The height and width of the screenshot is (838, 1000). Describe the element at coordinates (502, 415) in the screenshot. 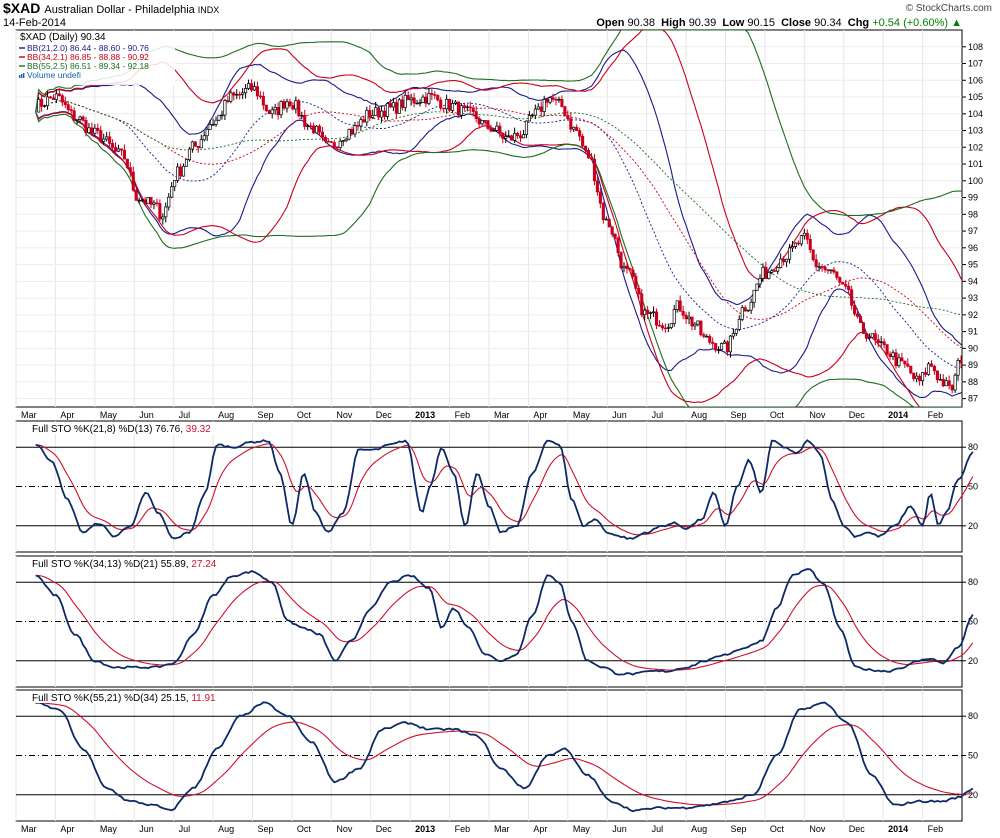

I see `x-tick-label: Mar` at that location.